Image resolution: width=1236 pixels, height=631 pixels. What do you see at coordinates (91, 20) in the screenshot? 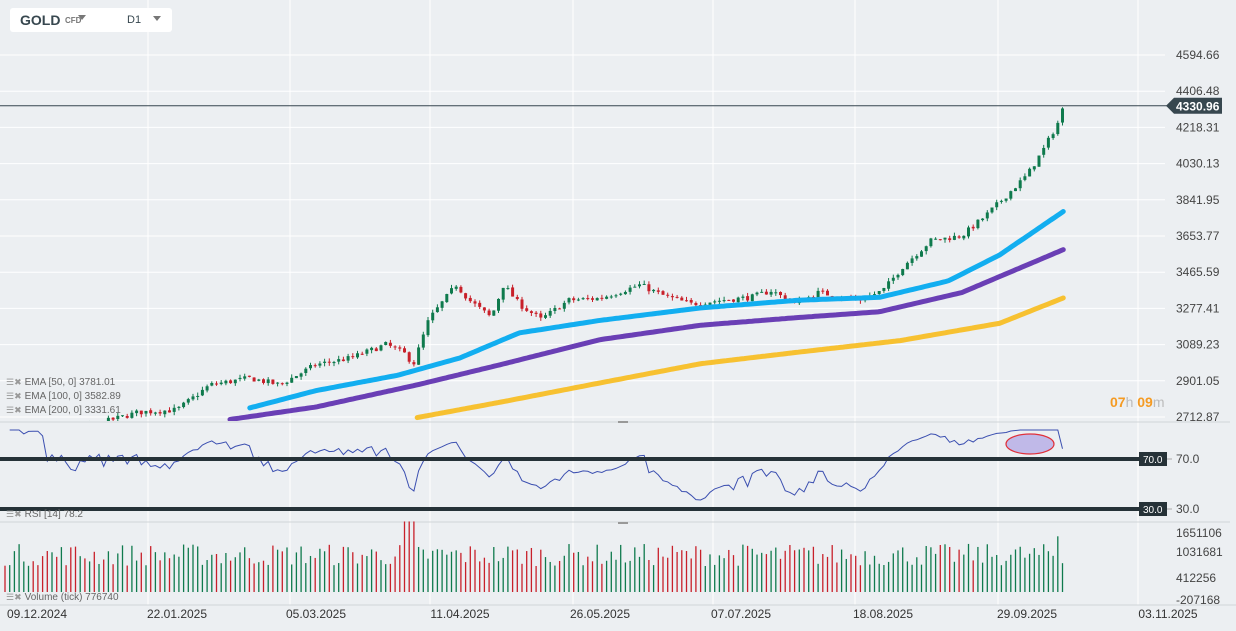
I see `symbol-selector: GOLD CFD D1` at bounding box center [91, 20].